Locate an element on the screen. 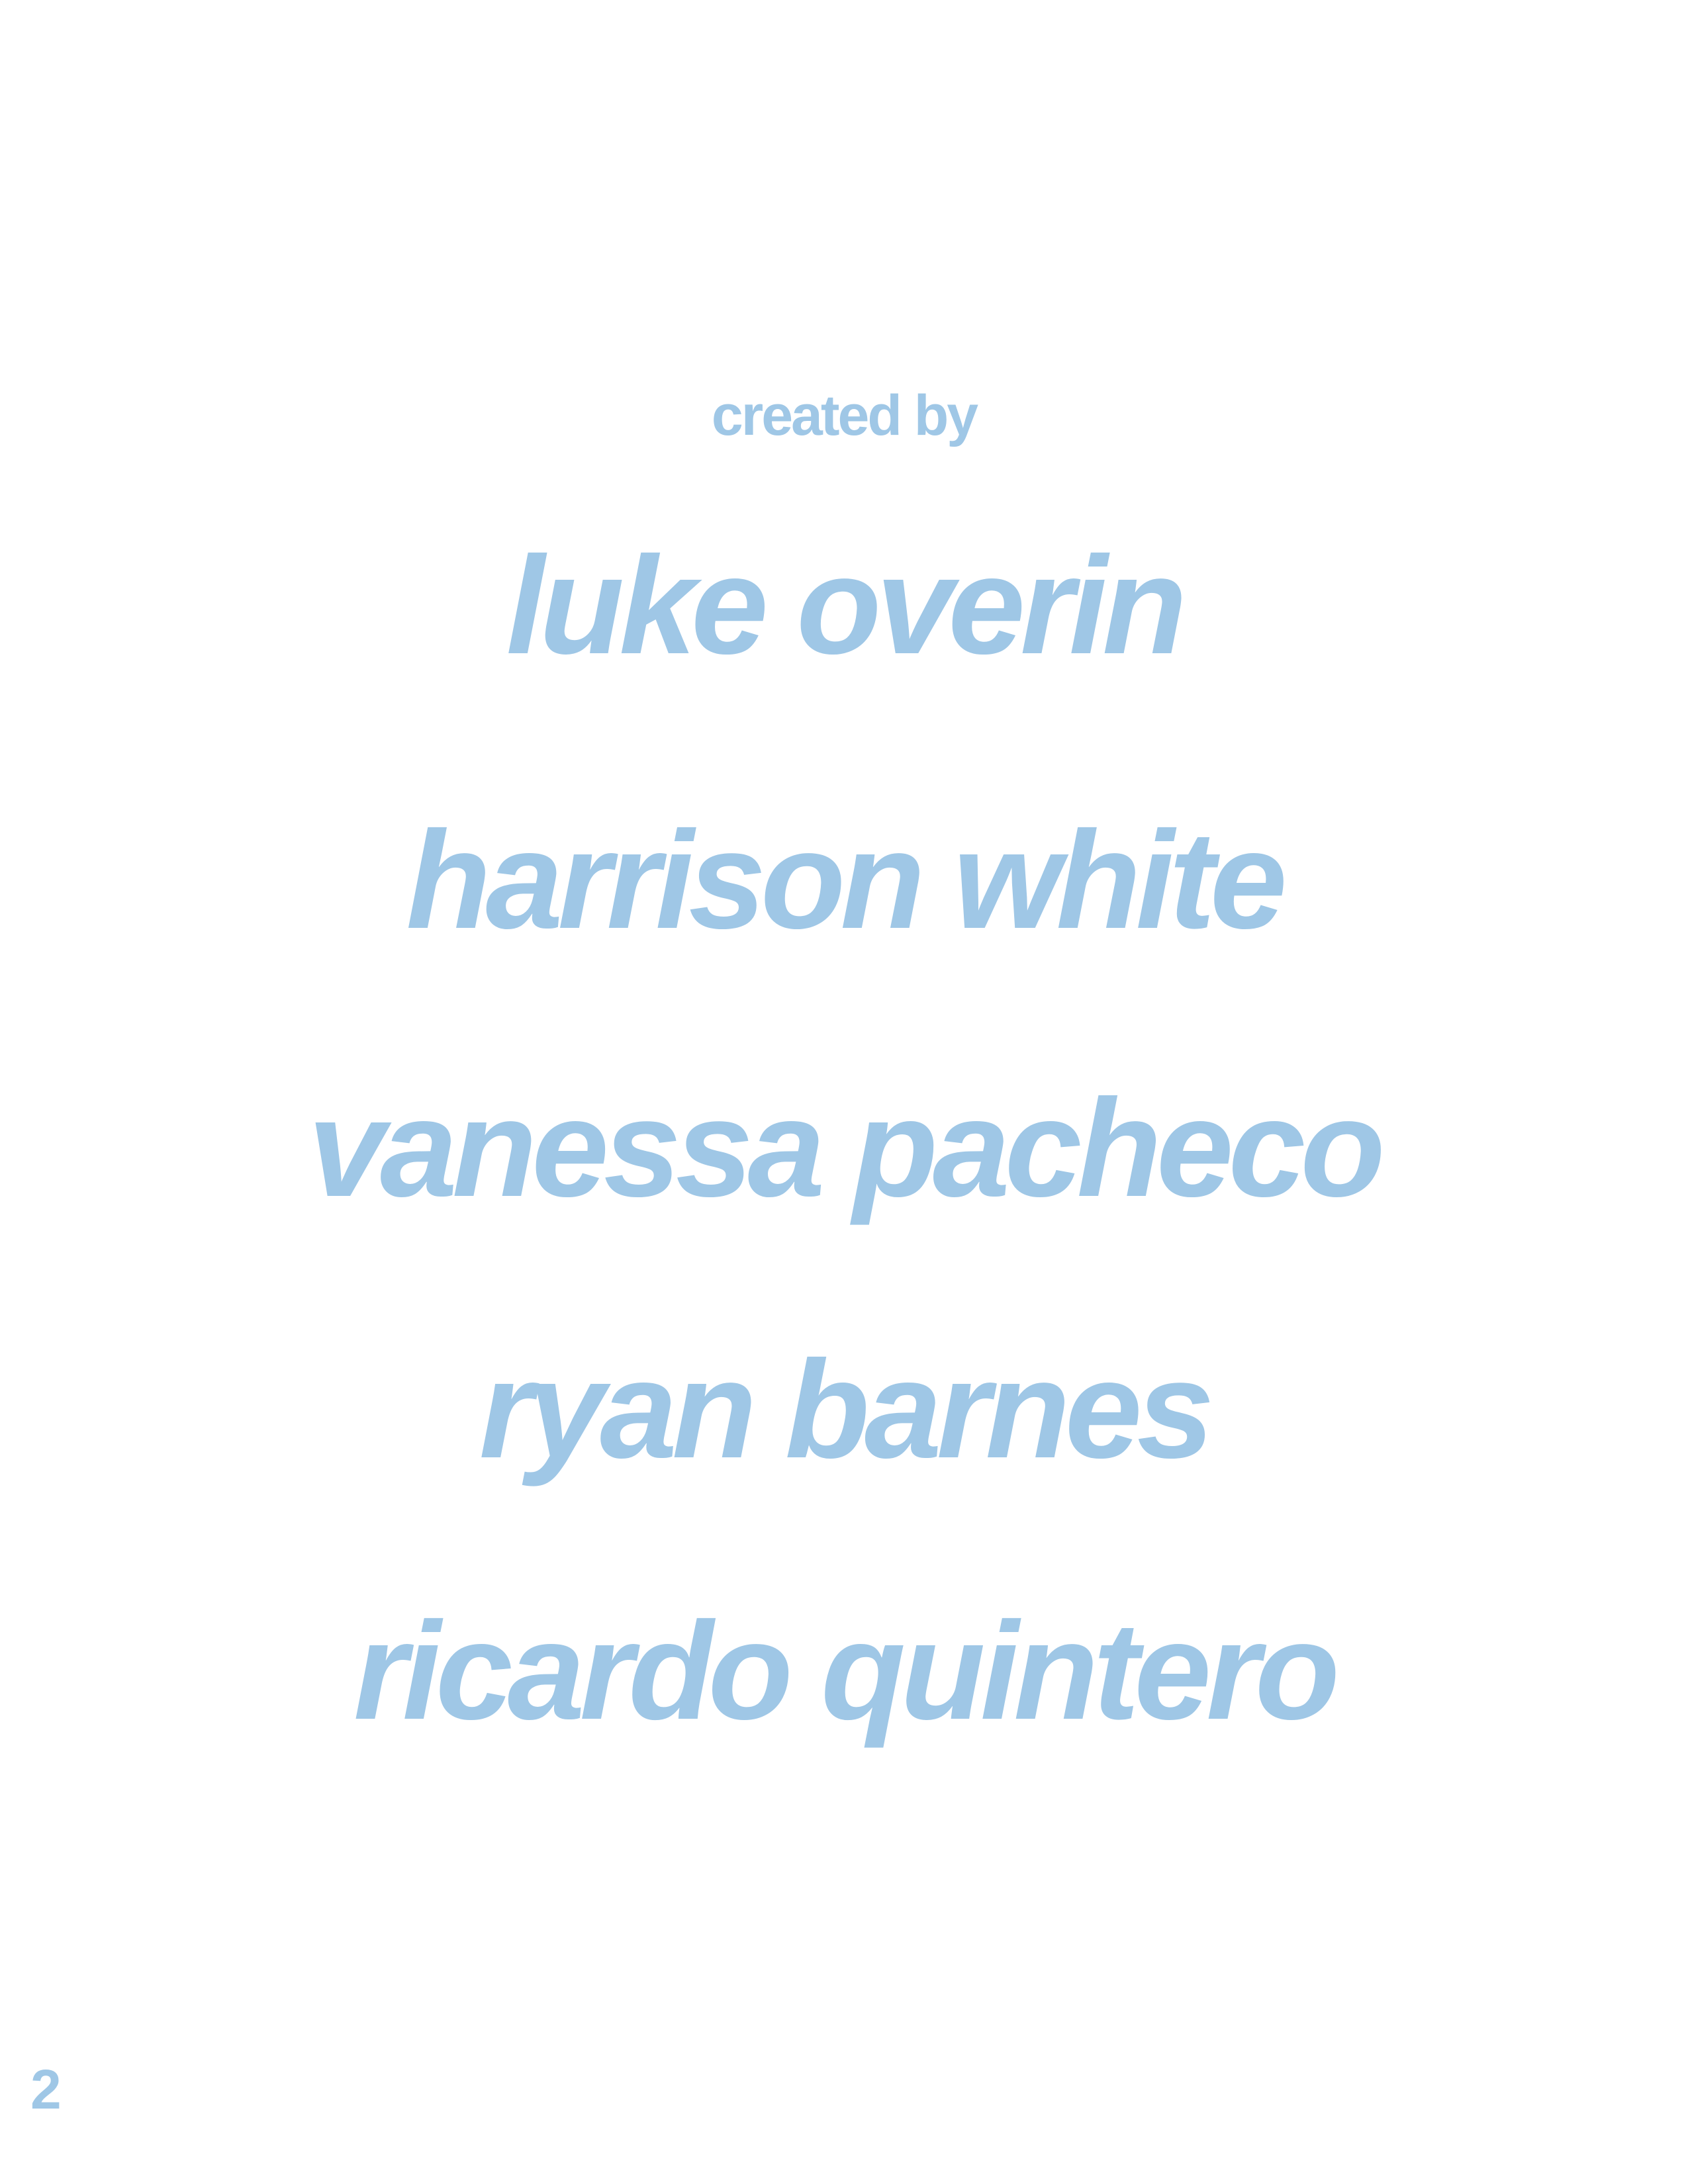  page-number: 2 is located at coordinates (46, 2089).